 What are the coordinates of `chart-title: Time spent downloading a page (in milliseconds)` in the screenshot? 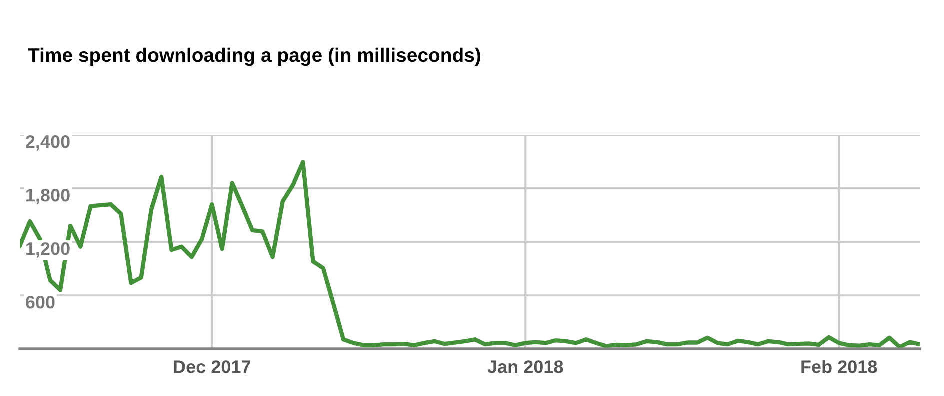 It's located at (254, 57).